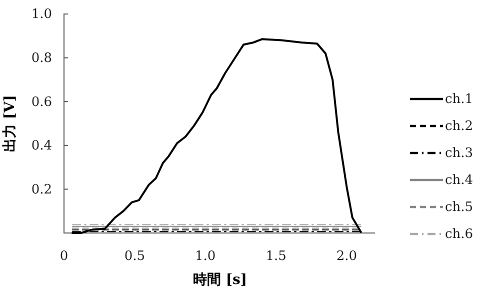 This screenshot has height=294, width=489. What do you see at coordinates (459, 99) in the screenshot?
I see `legend-label: ch.1` at bounding box center [459, 99].